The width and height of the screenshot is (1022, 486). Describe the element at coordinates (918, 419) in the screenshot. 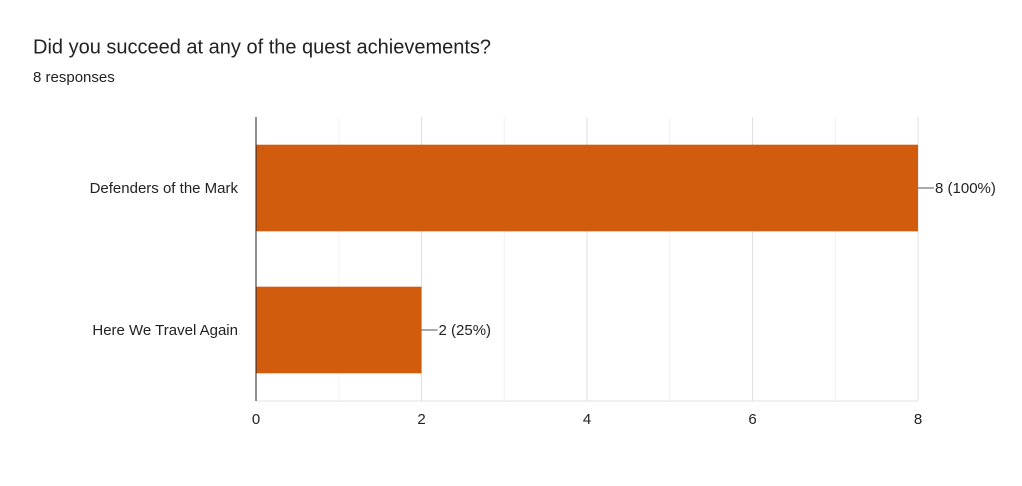

I see `x-tick-label: 8` at that location.